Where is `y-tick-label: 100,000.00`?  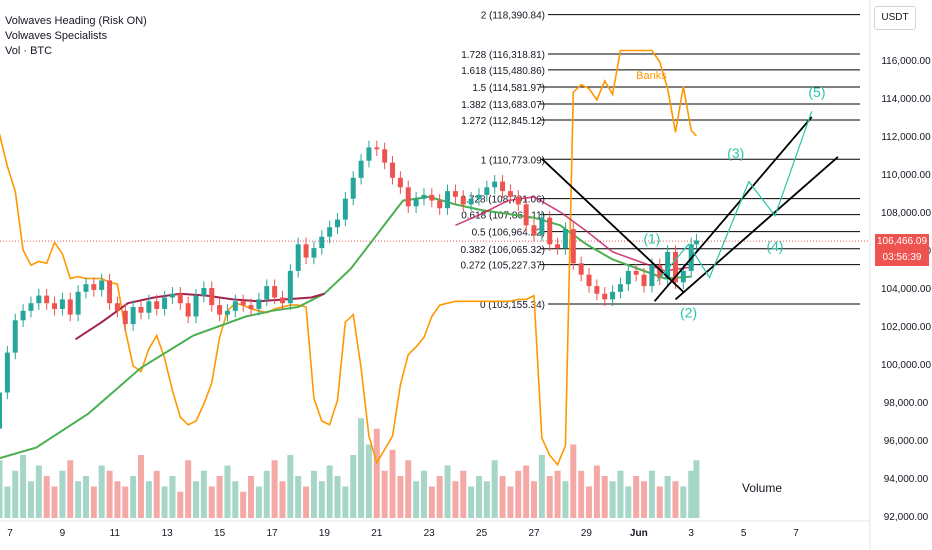
y-tick-label: 100,000.00 is located at coordinates (906, 365).